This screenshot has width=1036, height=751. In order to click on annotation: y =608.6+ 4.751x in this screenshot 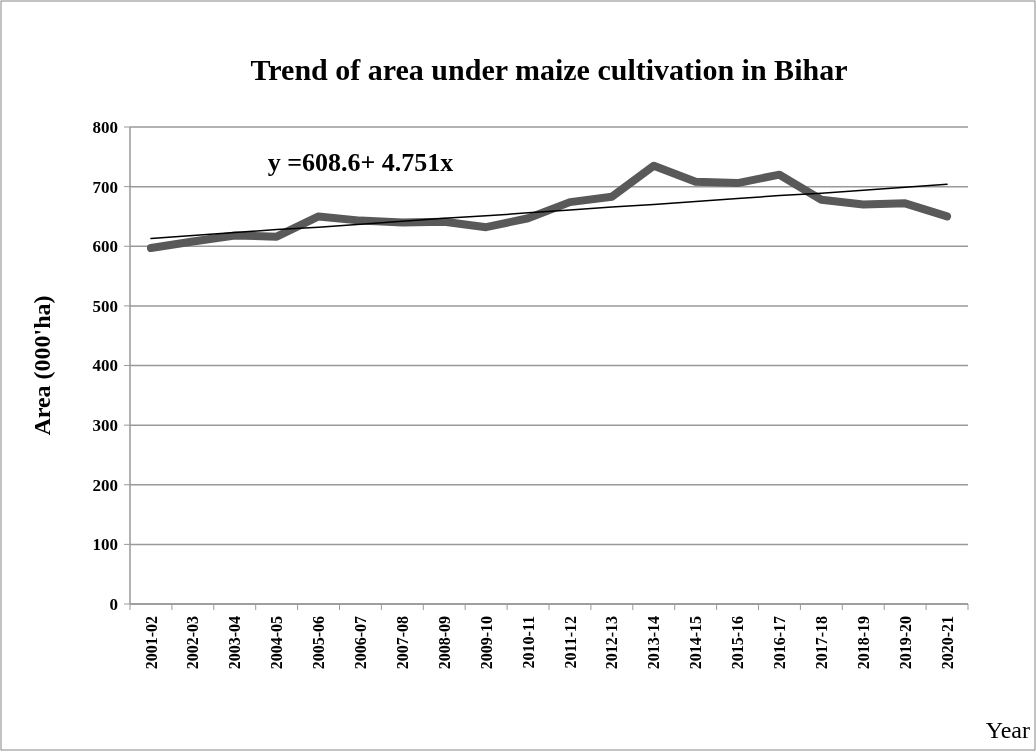, I will do `click(360, 163)`.